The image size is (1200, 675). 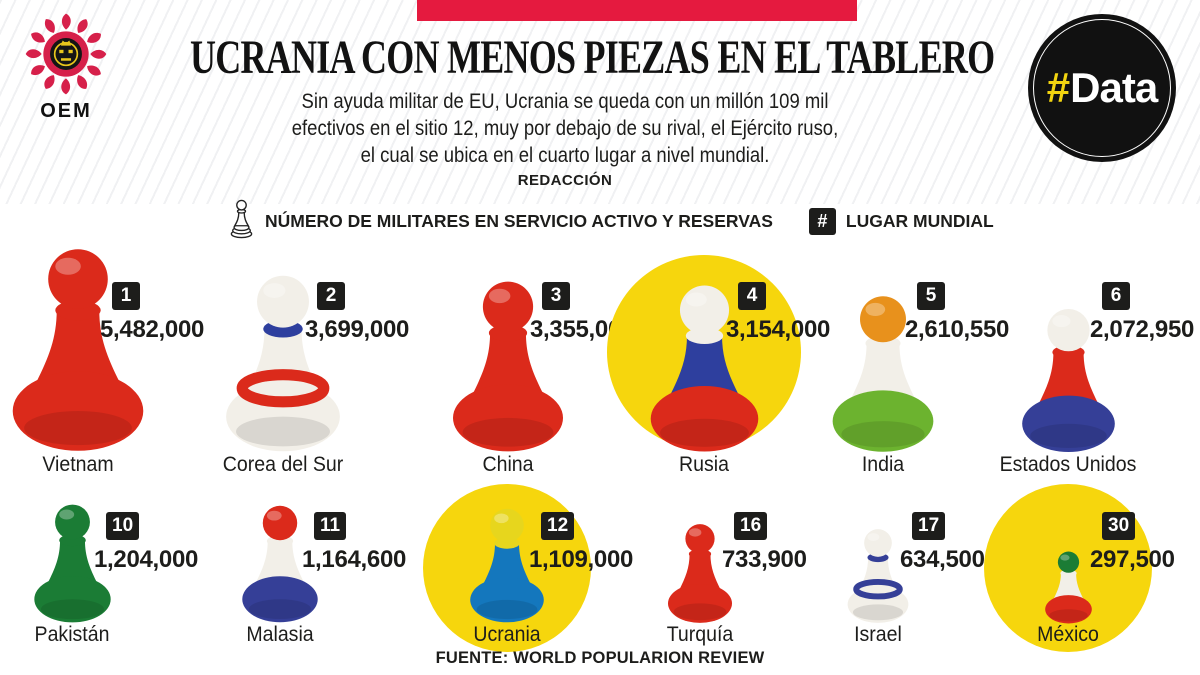 What do you see at coordinates (1102, 88) in the screenshot?
I see `hashtag-data-logo: # Data` at bounding box center [1102, 88].